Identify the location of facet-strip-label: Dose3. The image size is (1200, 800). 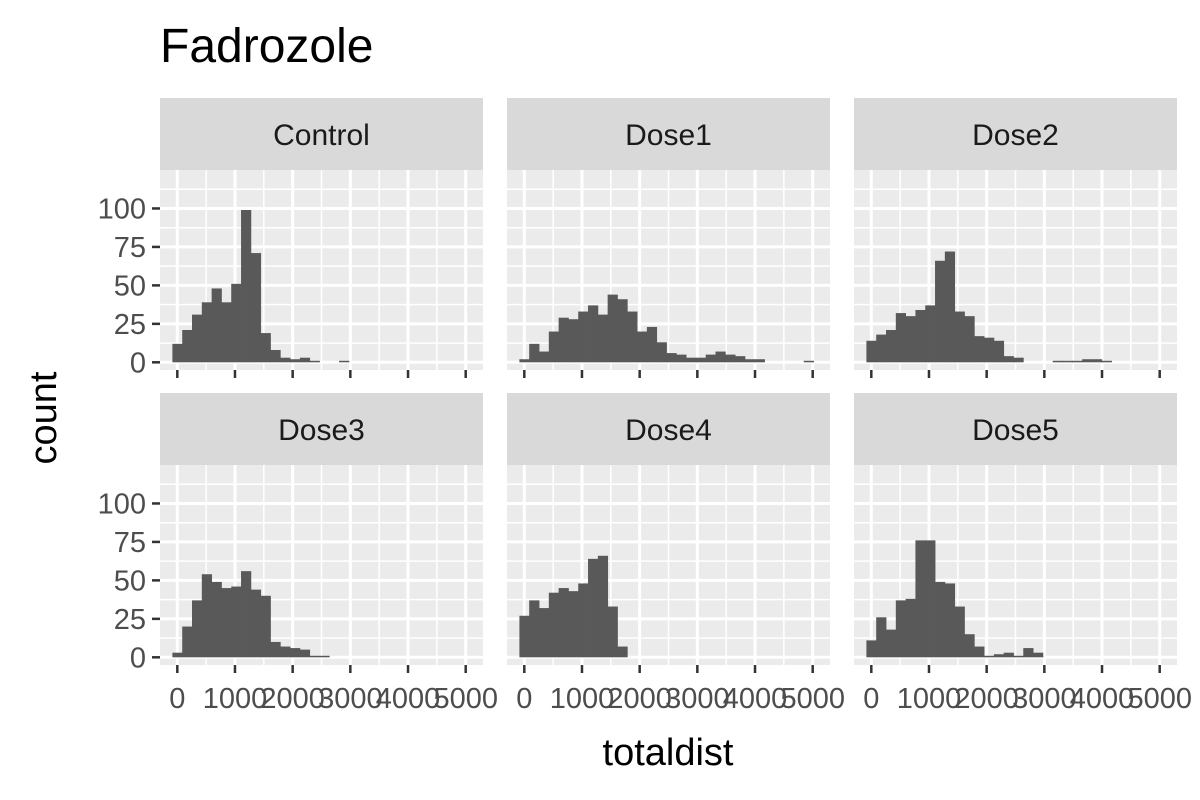
(321, 430).